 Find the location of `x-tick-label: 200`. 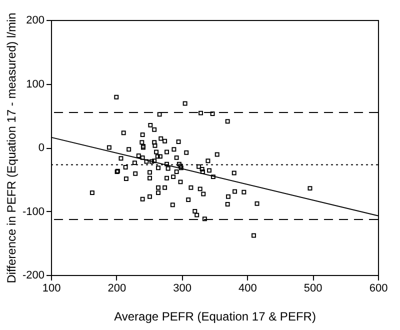

x-tick-label: 200 is located at coordinates (117, 288).